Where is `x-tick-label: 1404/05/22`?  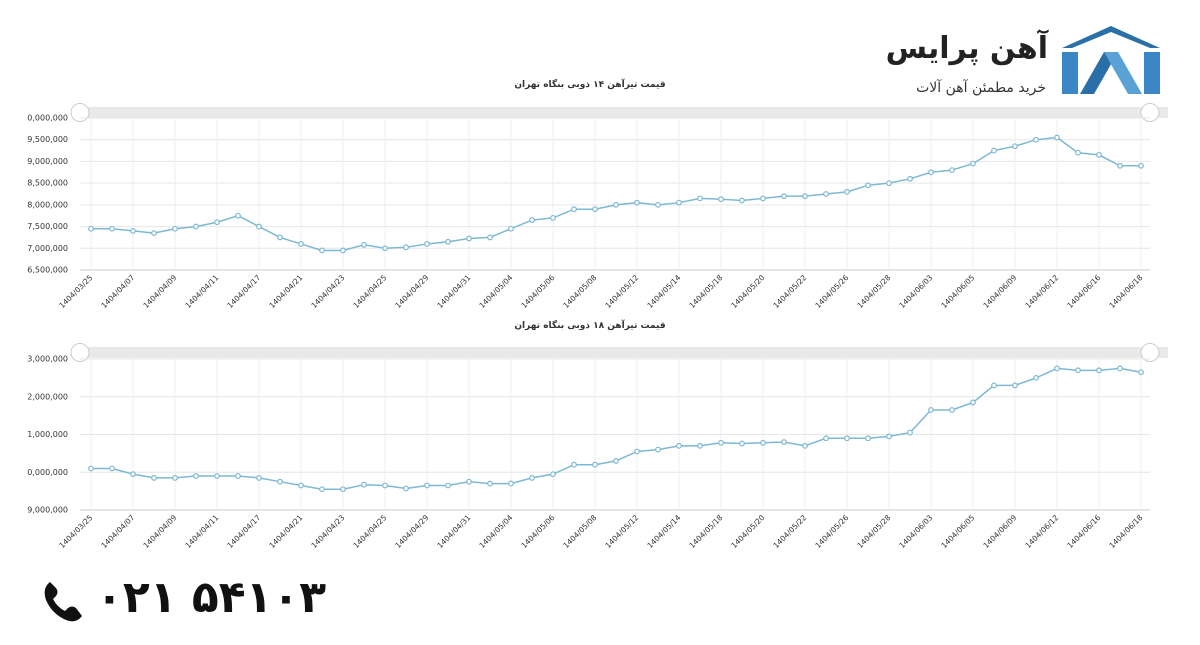 x-tick-label: 1404/05/22 is located at coordinates (789, 291).